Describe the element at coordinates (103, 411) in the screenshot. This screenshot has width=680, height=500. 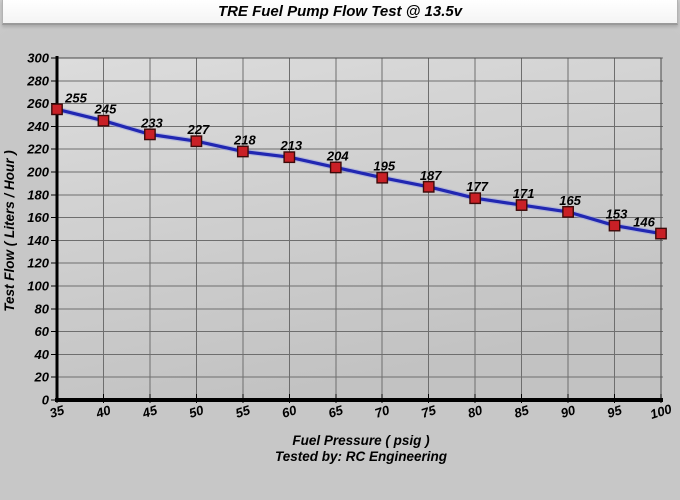
I see `x-tick-label: 40` at that location.